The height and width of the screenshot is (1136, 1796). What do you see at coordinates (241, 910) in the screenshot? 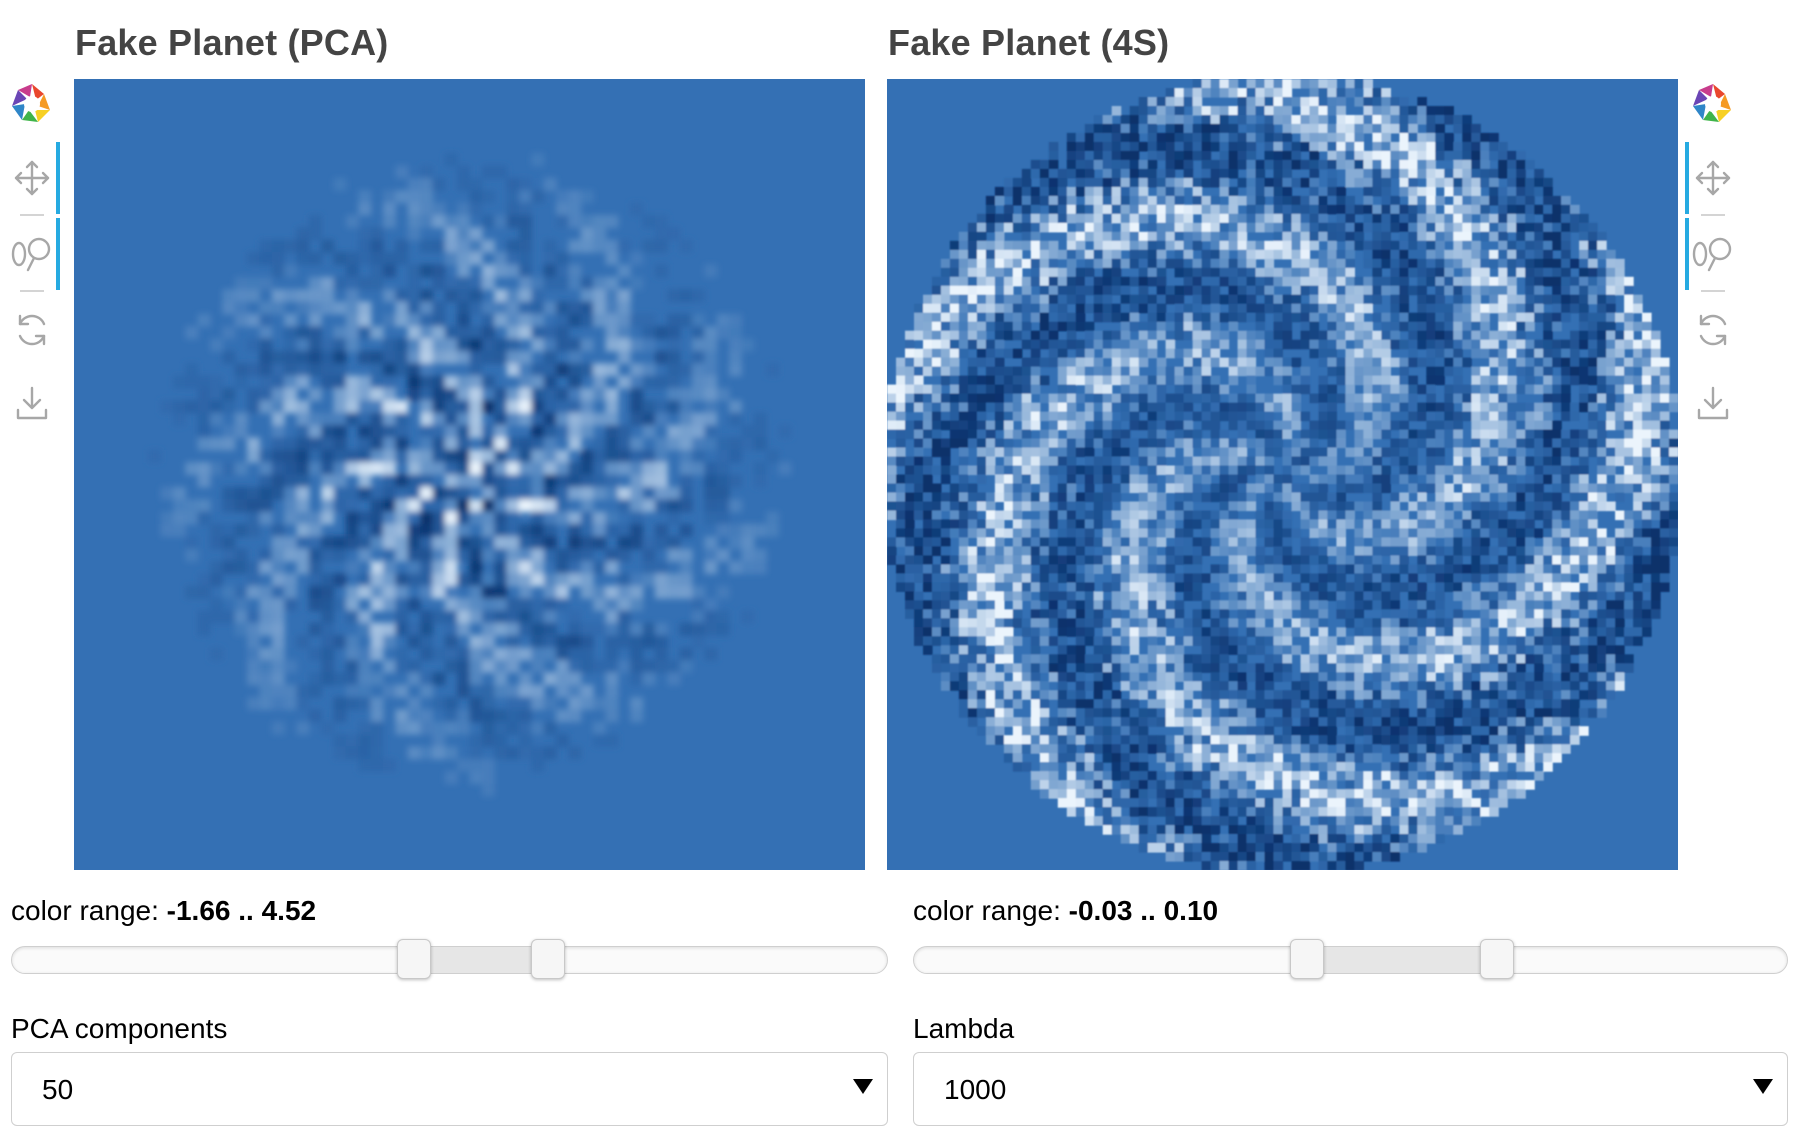
I see `left-color-range-value: -1.66 .. 4.52` at bounding box center [241, 910].